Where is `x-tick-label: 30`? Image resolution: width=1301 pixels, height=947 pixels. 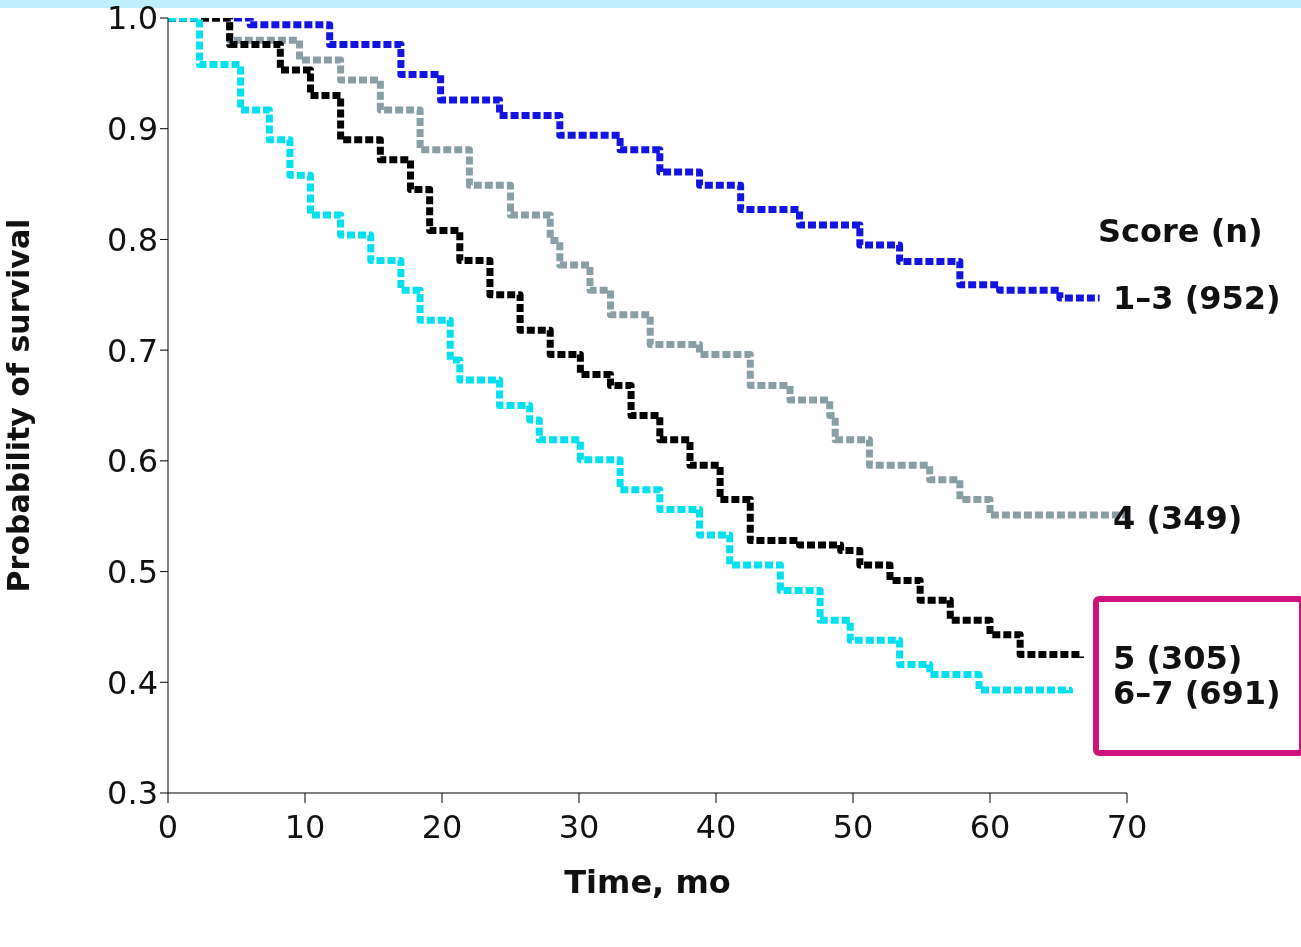 x-tick-label: 30 is located at coordinates (579, 826).